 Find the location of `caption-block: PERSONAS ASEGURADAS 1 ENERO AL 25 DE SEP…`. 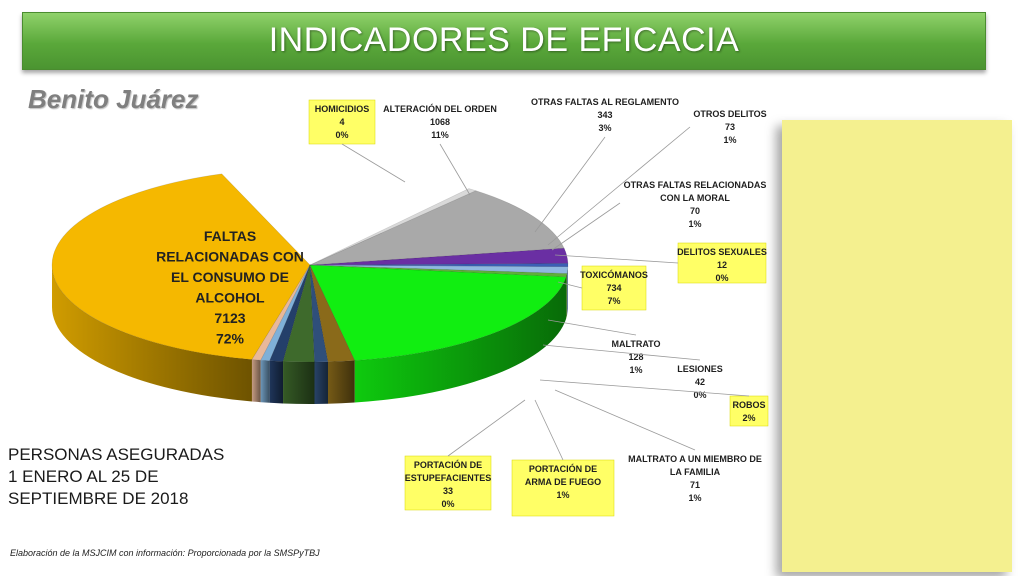

caption-block: PERSONAS ASEGURADAS 1 ENERO AL 25 DE SEP… is located at coordinates (116, 477).